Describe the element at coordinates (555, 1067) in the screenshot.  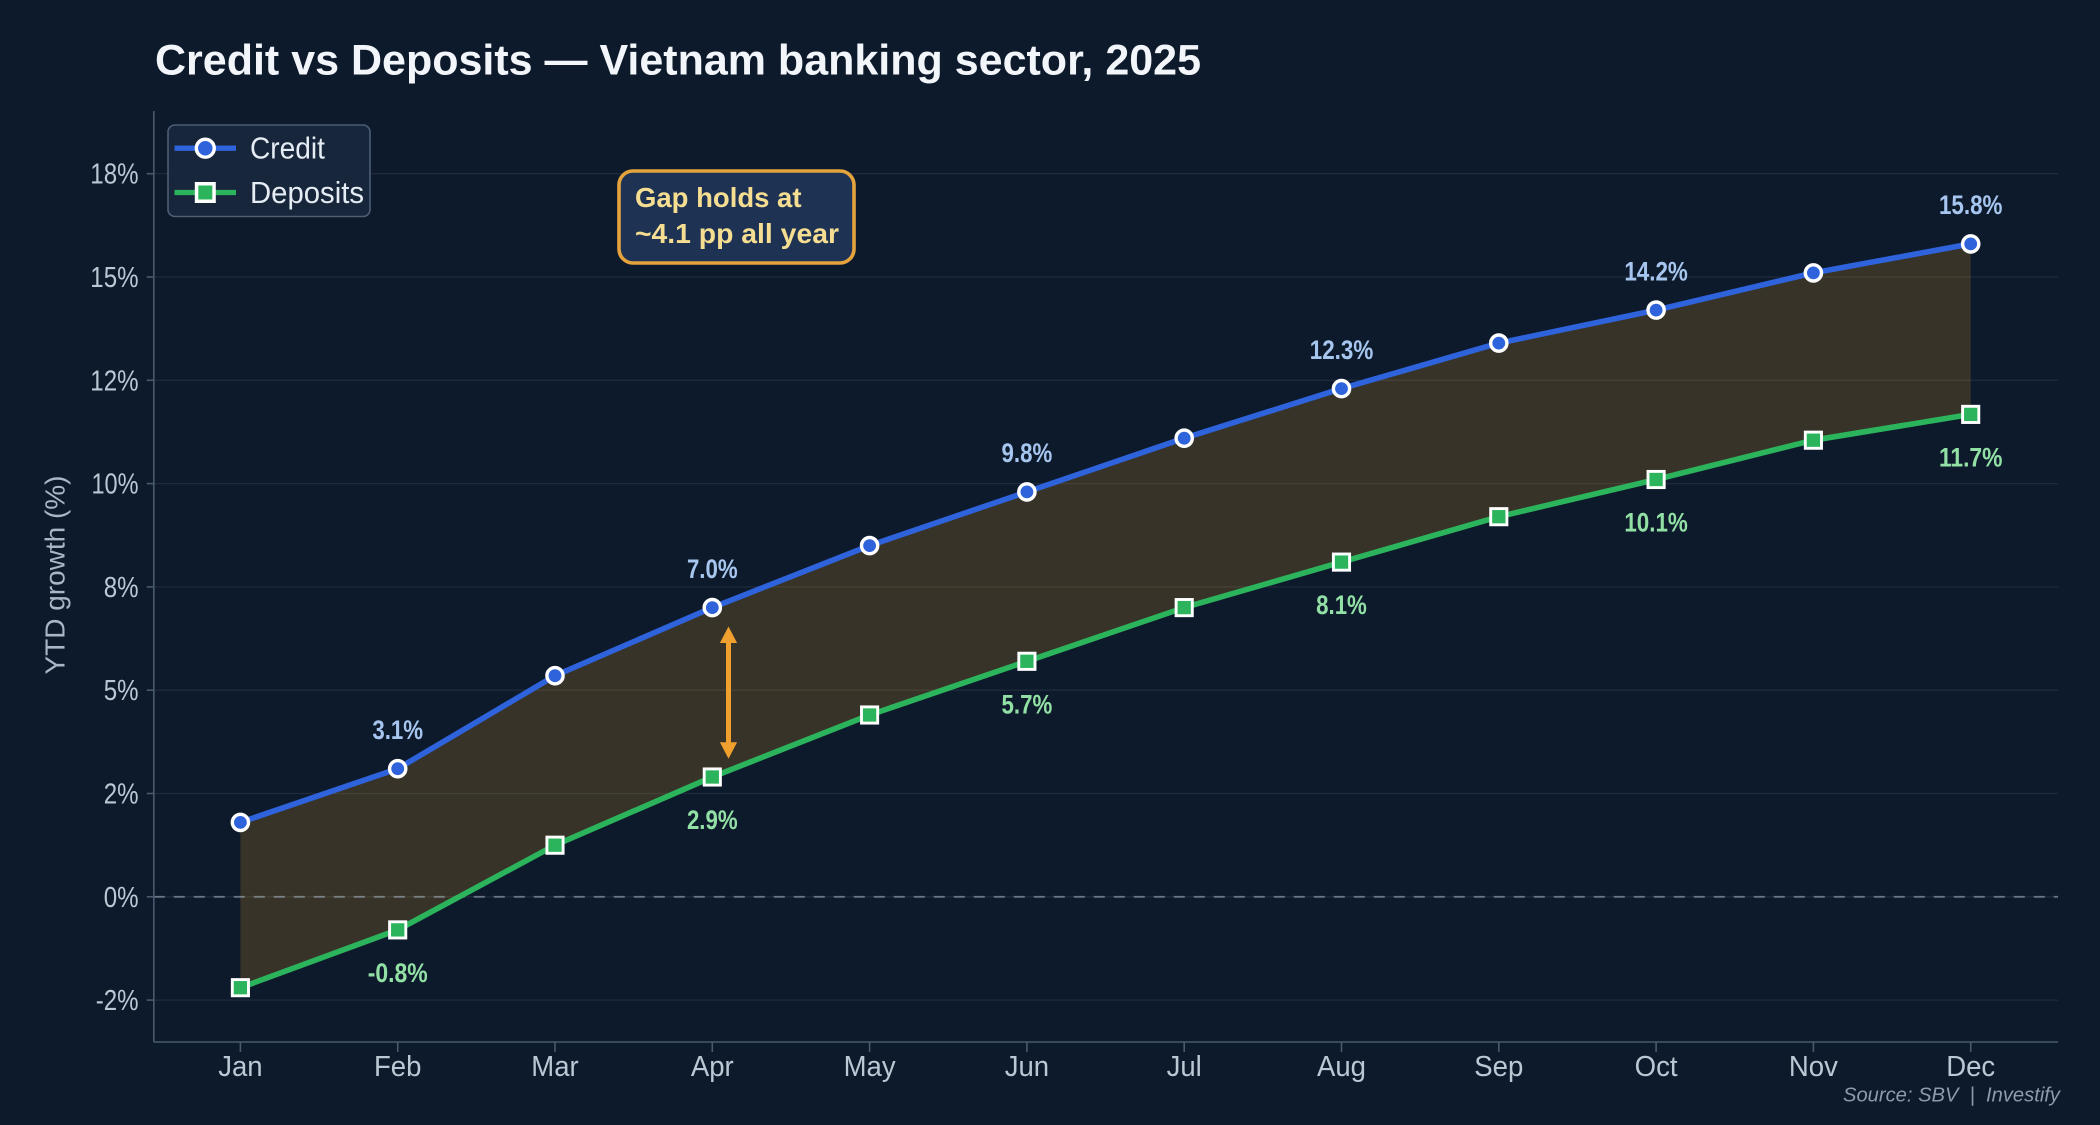
I see `svg-text: Mar` at that location.